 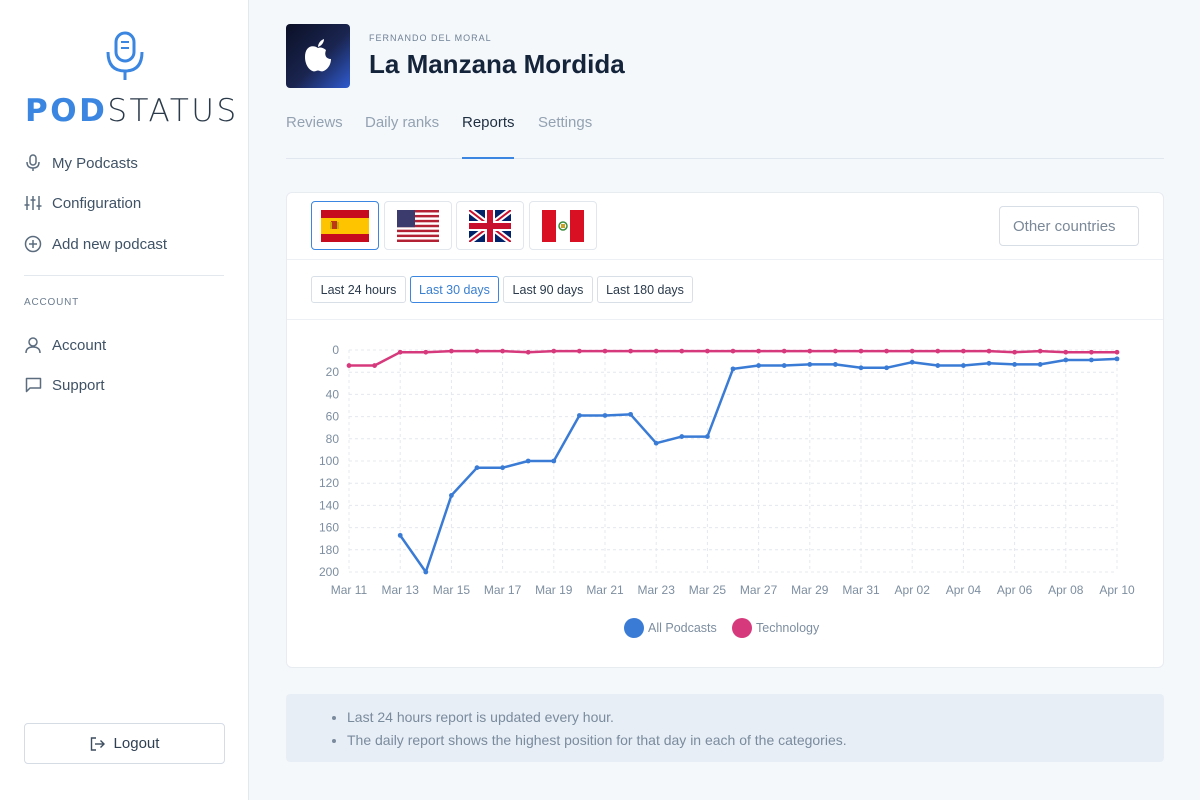 What do you see at coordinates (454, 289) in the screenshot?
I see `range-button-30d: Last 30 days` at bounding box center [454, 289].